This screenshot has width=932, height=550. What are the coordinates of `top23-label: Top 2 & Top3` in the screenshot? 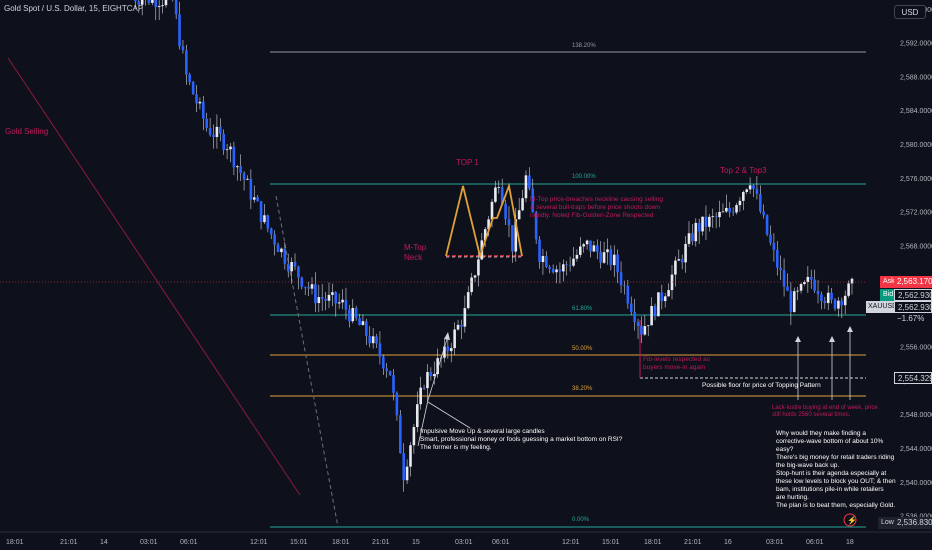 It's located at (743, 170).